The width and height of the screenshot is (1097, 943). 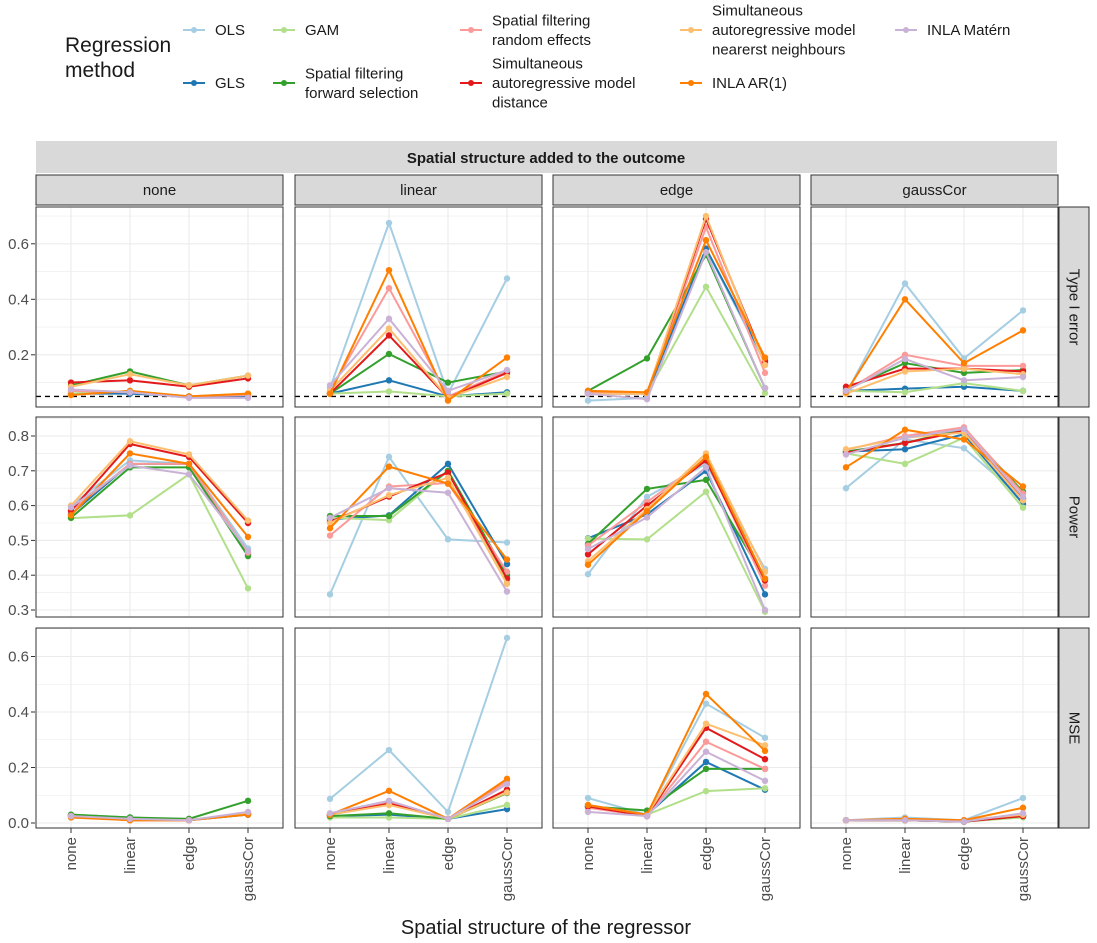 I want to click on legend-label: OLS, so click(x=230, y=30).